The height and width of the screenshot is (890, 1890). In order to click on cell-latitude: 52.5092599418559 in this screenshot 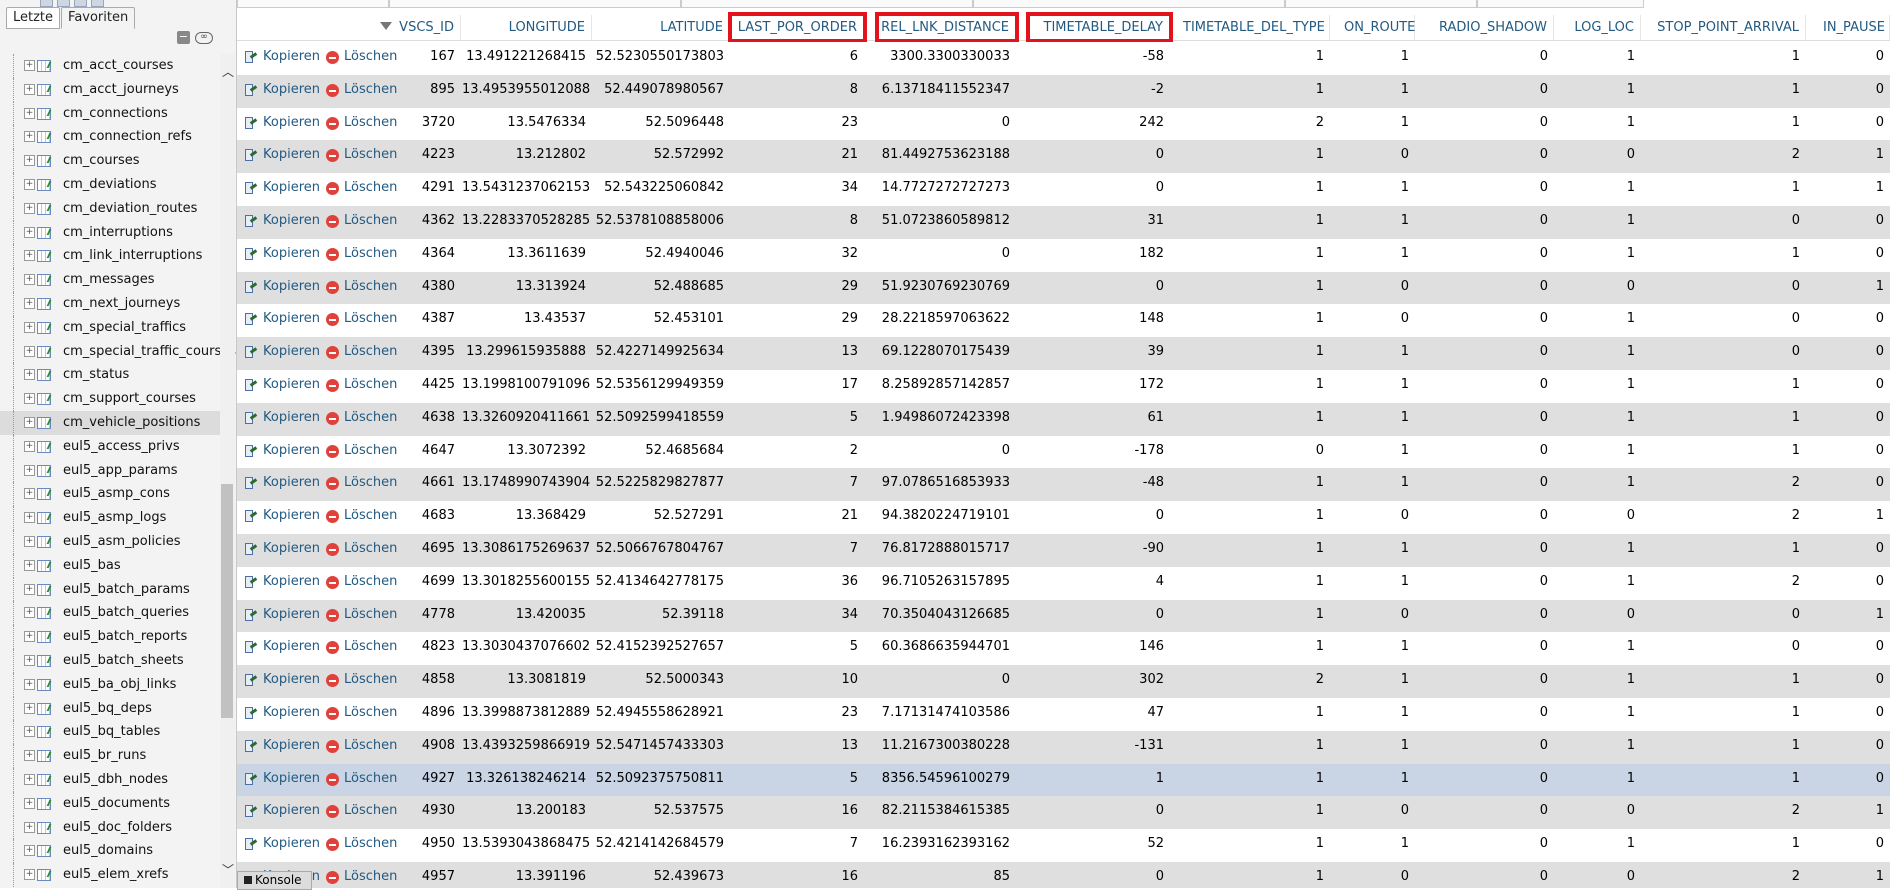, I will do `click(659, 417)`.